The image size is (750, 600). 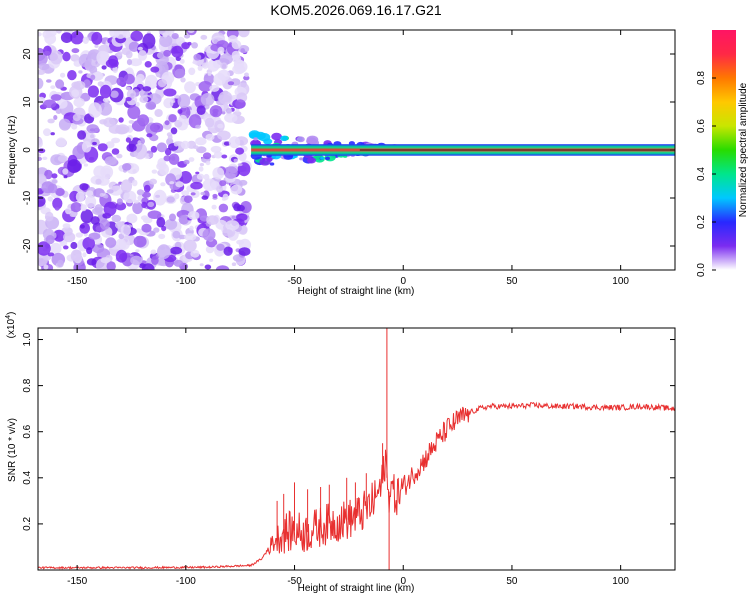 What do you see at coordinates (27, 245) in the screenshot?
I see `y-tick-label: -20` at bounding box center [27, 245].